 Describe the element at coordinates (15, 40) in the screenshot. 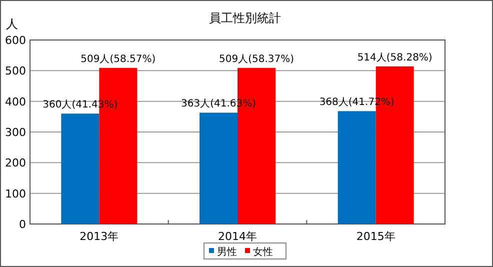

I see `y-tick-label: 600` at that location.